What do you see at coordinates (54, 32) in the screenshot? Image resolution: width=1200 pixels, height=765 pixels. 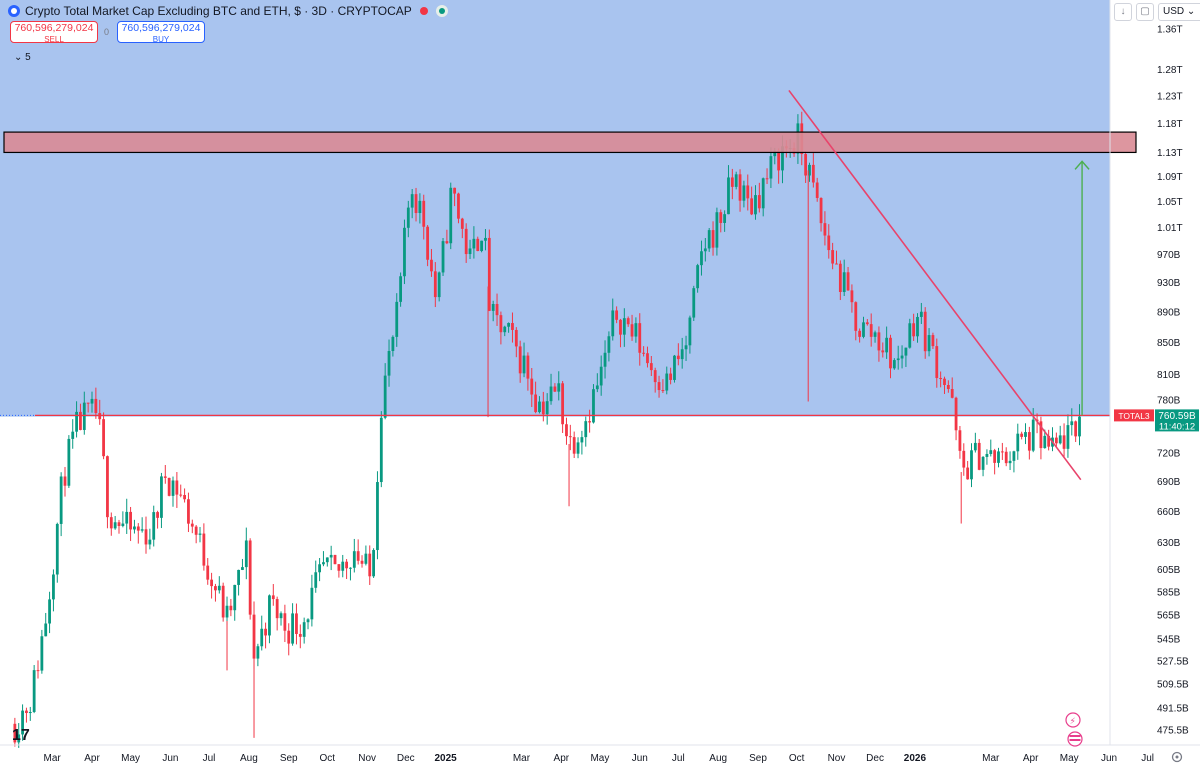 I see `sell-button: 760,596,279,024 SELL` at bounding box center [54, 32].